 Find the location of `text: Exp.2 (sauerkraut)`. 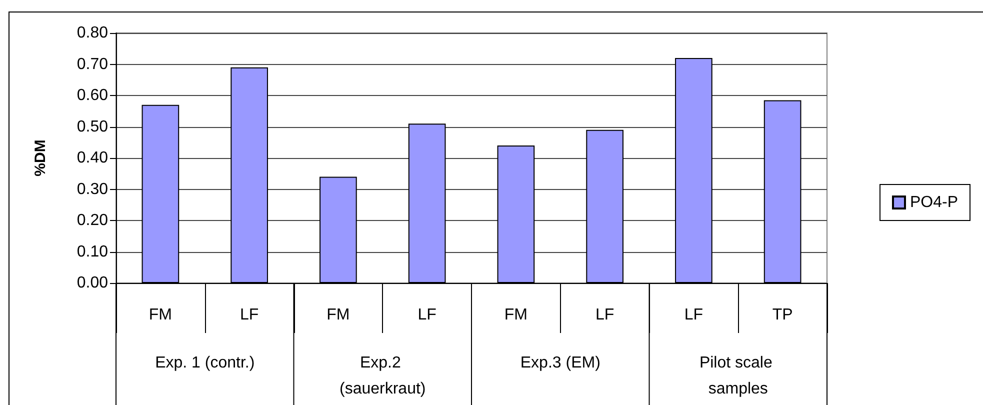

text: Exp.2 (sauerkraut) is located at coordinates (383, 376).